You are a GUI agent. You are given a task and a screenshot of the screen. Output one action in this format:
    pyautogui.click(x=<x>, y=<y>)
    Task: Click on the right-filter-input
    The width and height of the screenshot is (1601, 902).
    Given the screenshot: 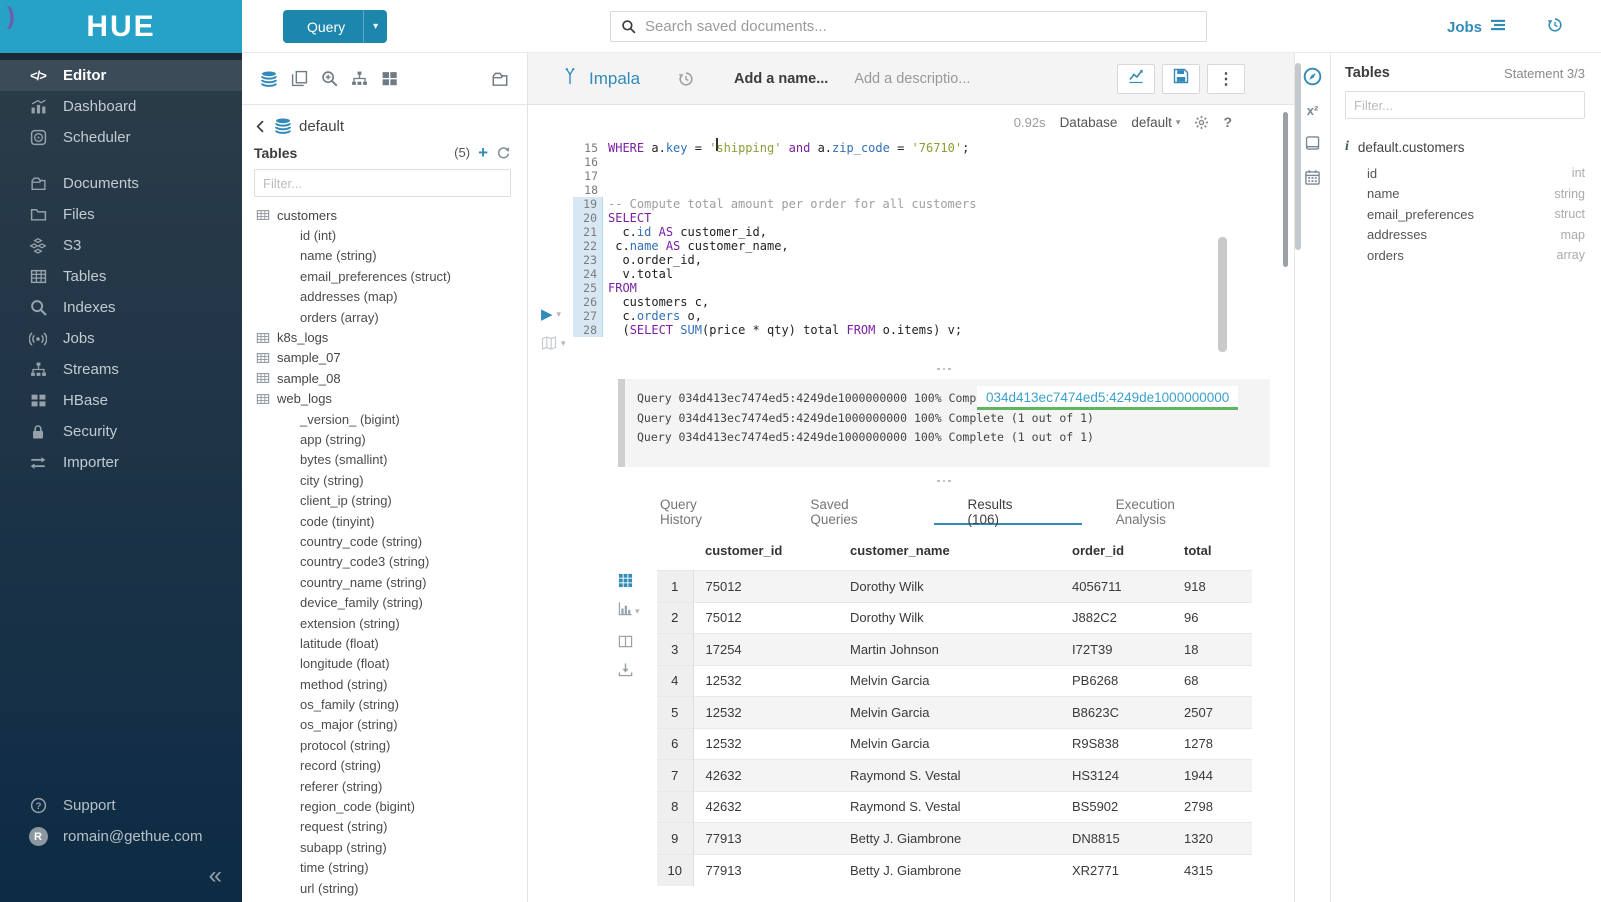 What is the action you would take?
    pyautogui.click(x=1465, y=105)
    